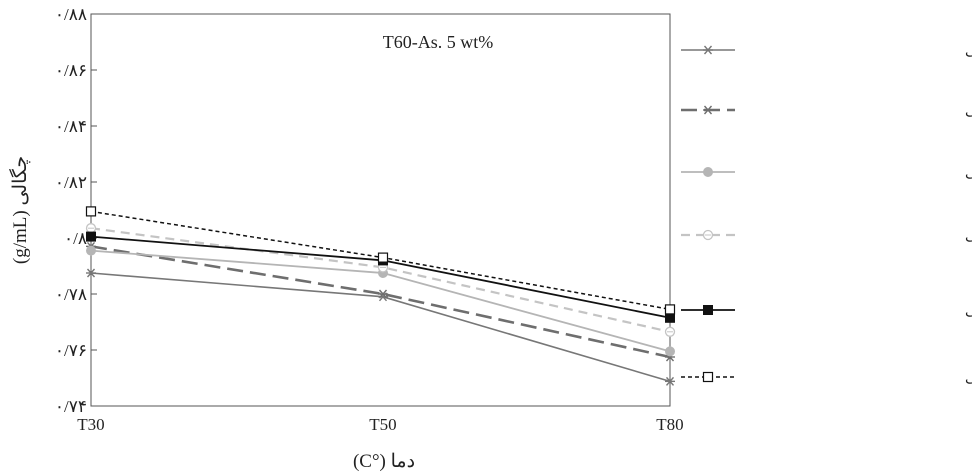 The image size is (972, 475). Describe the element at coordinates (968, 50) in the screenshot. I see `legend-label: فشار= bar ۱۰- آزمایشگاهی` at that location.